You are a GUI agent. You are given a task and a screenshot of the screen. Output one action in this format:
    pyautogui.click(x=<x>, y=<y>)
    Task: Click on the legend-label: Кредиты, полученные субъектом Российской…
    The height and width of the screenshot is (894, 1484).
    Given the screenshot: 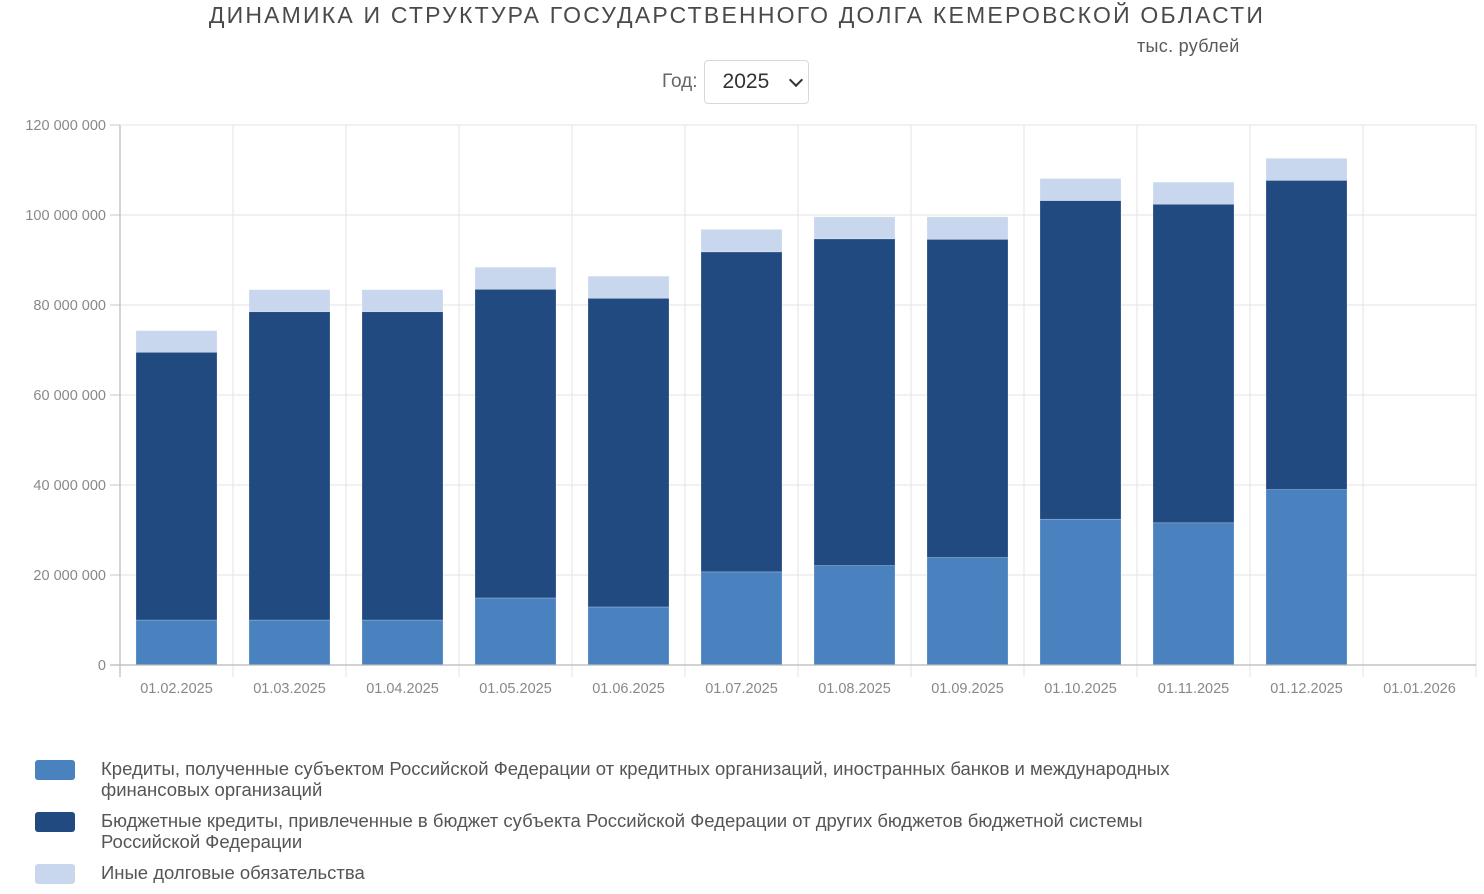 What is the action you would take?
    pyautogui.click(x=635, y=779)
    